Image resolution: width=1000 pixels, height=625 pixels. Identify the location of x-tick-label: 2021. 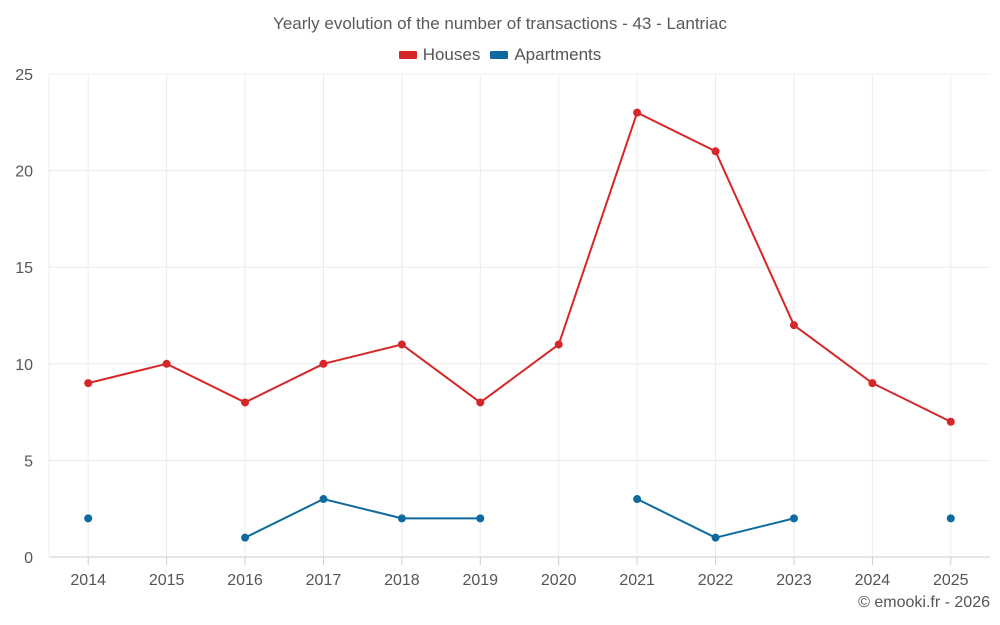
(637, 580).